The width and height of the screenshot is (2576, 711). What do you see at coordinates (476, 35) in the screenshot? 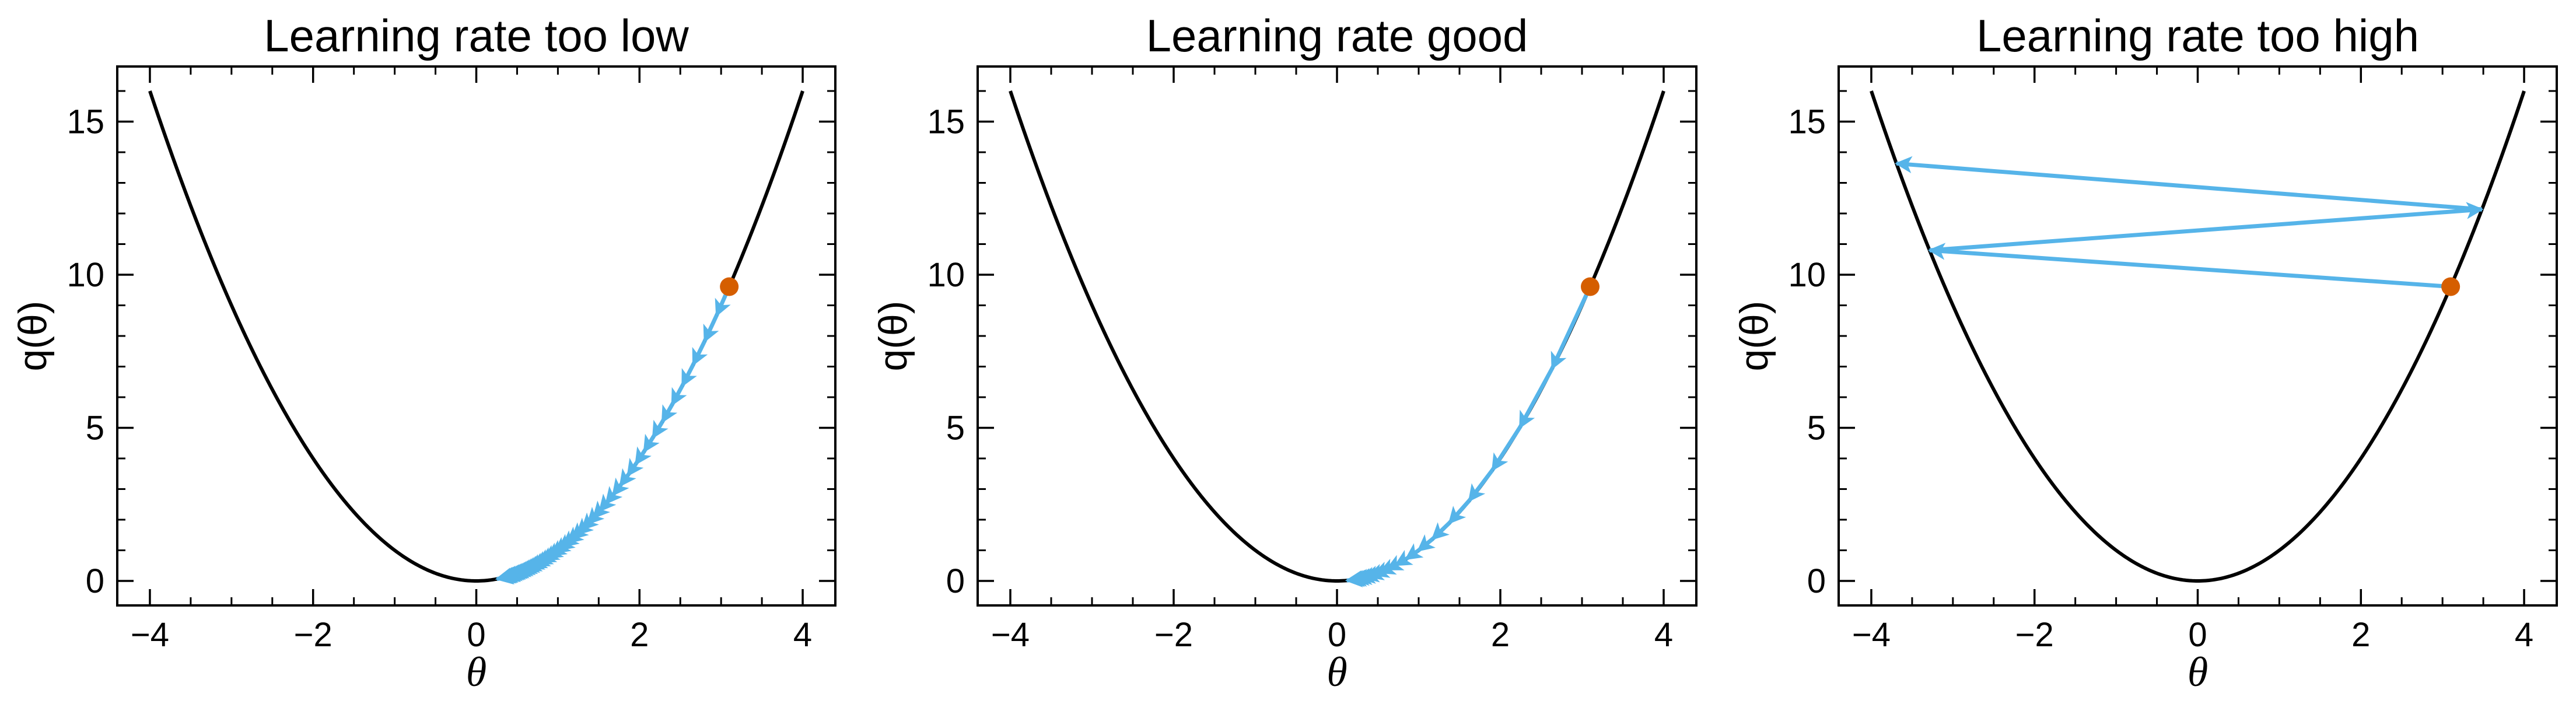
I see `chart-title: Learning rate too low` at bounding box center [476, 35].